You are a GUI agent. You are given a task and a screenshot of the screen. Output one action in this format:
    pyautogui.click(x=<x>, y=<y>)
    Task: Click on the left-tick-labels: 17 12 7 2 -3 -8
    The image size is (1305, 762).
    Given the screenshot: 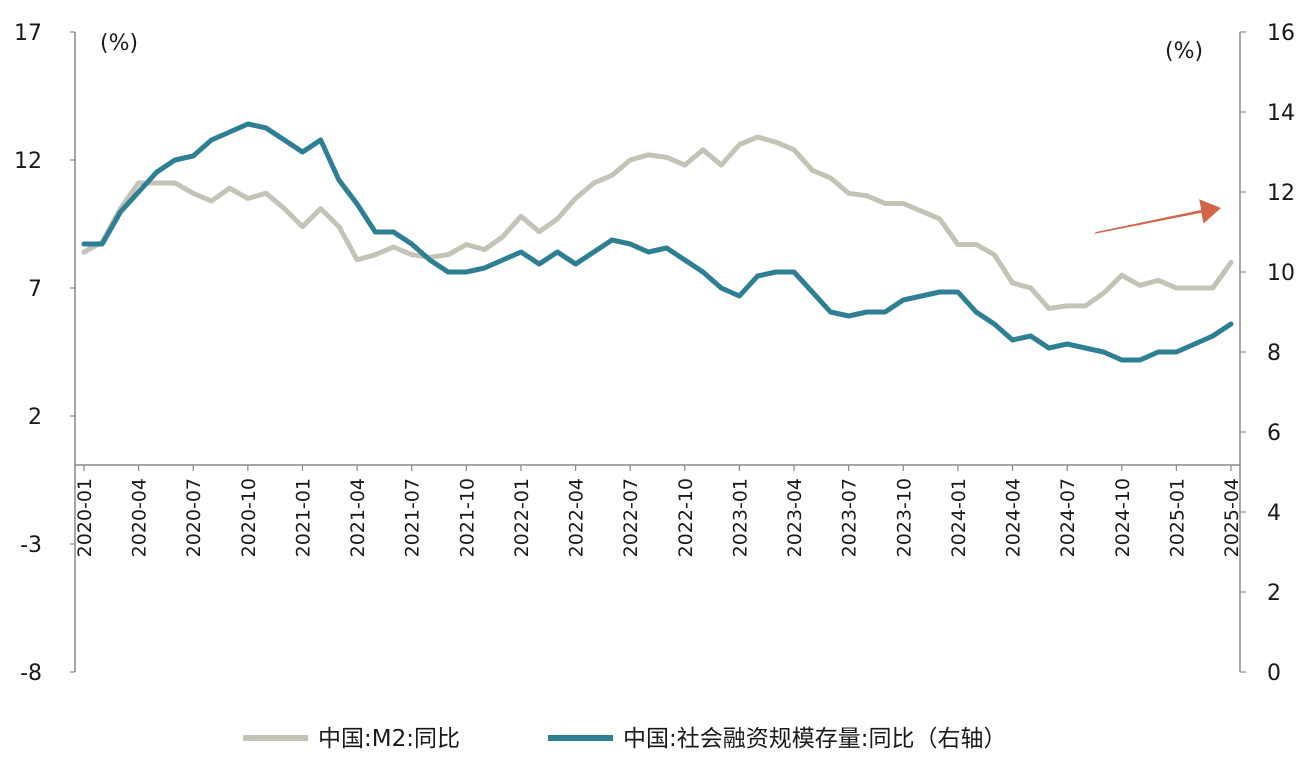 What is the action you would take?
    pyautogui.click(x=44, y=353)
    